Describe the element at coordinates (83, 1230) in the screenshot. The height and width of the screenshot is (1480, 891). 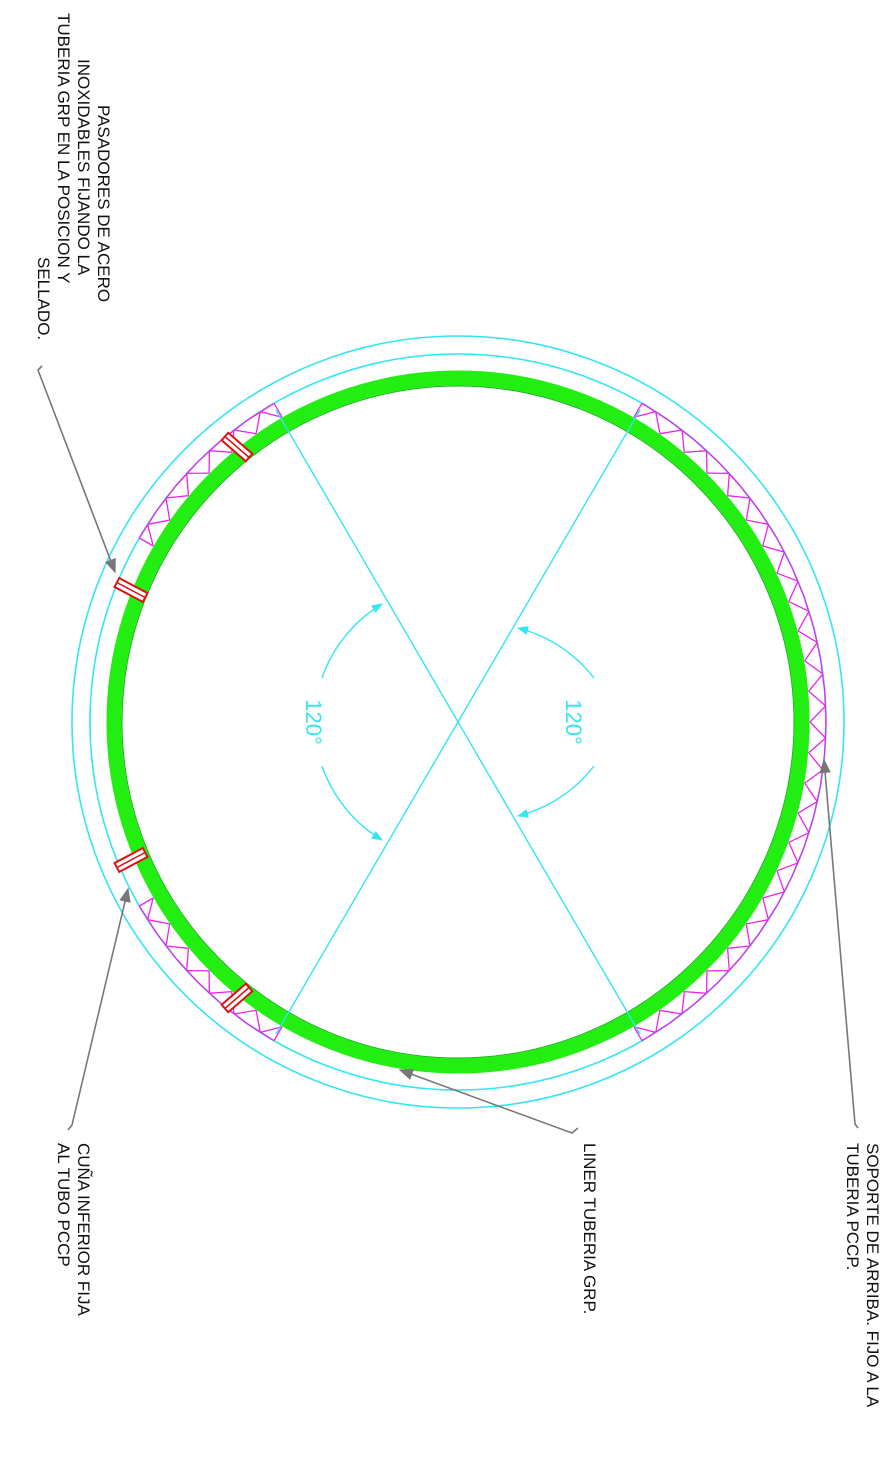
I see `callout-wedge-line-1: CUÑA INFERIOR FIJA` at that location.